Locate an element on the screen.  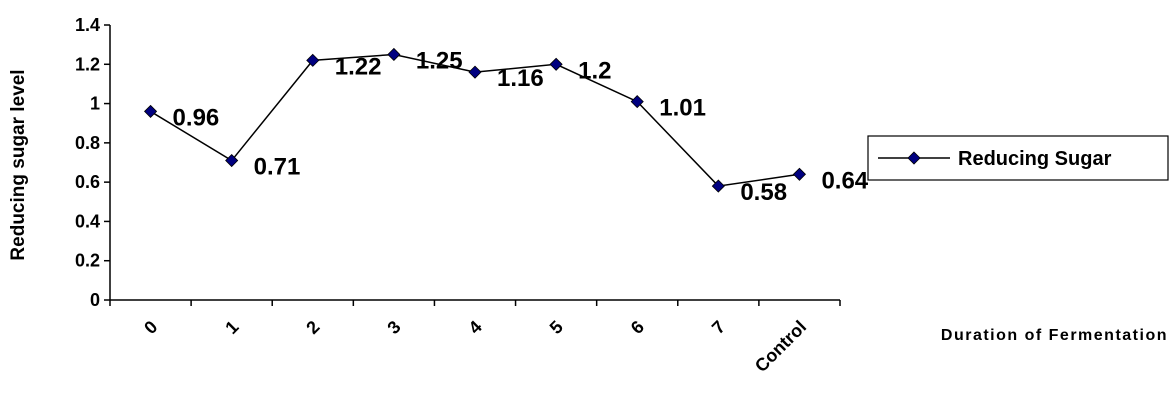
y-tick-label: 0.6 is located at coordinates (87, 182).